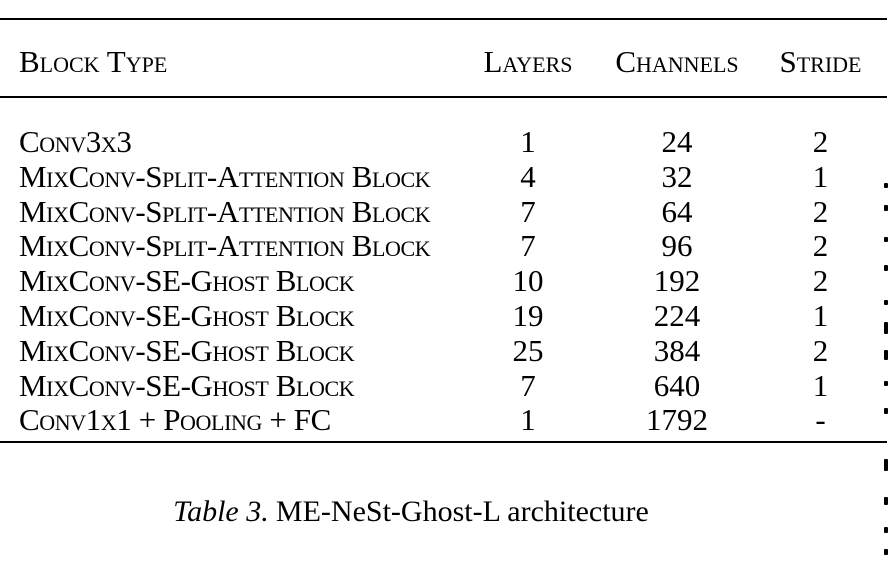  I want to click on cell-layers: 4, so click(528, 176).